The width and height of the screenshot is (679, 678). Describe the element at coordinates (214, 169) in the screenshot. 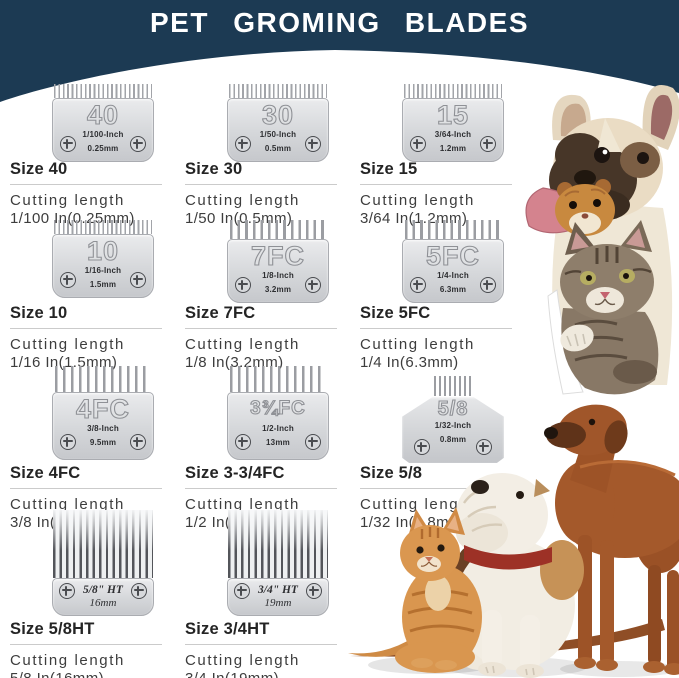

I see `size-label: Size 30` at that location.